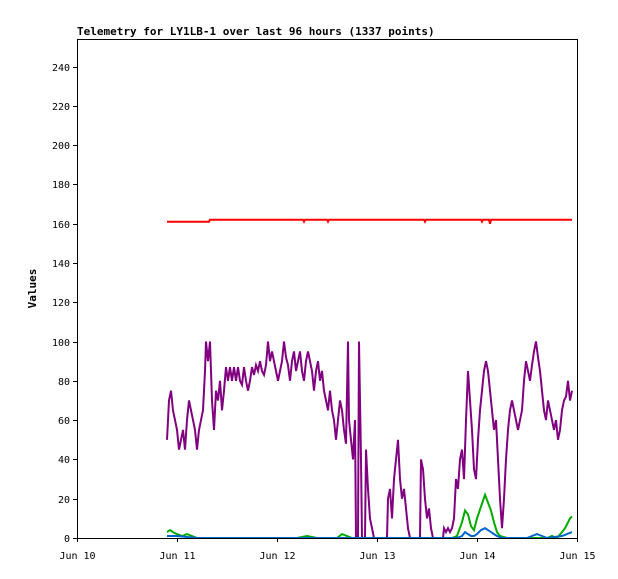 This screenshot has width=618, height=579. What do you see at coordinates (177, 556) in the screenshot?
I see `x-tick-label: Jun 11` at bounding box center [177, 556].